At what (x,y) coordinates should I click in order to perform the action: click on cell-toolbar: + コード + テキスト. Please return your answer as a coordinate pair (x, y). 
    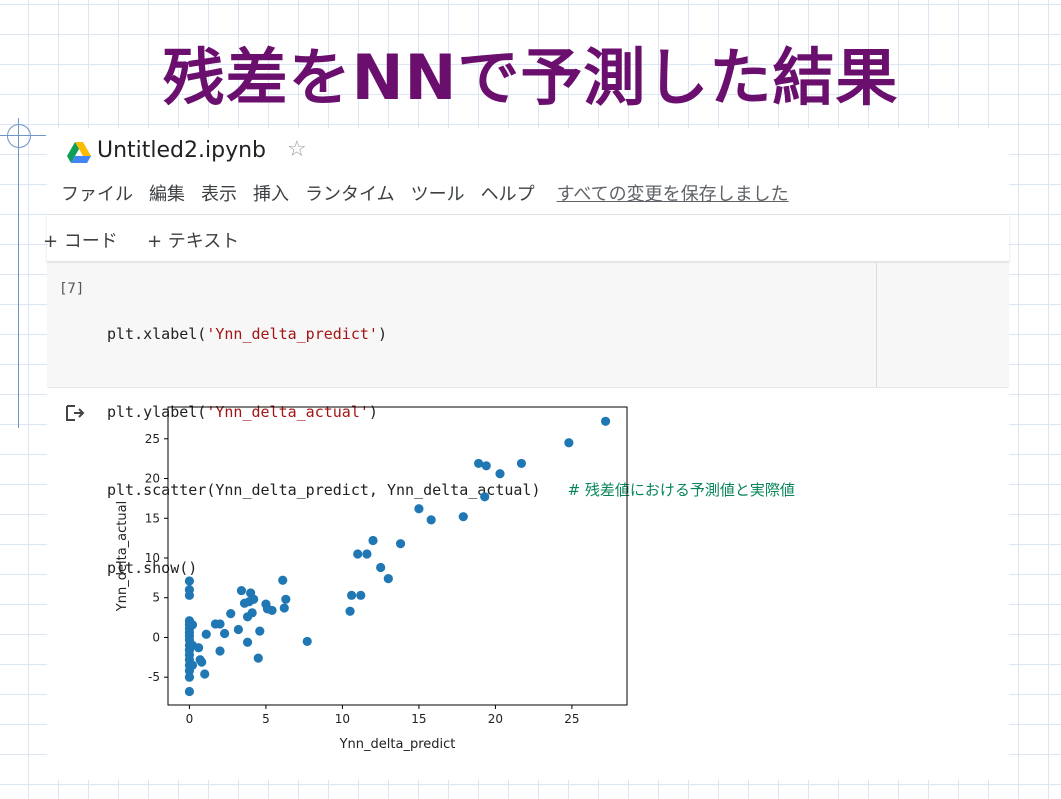
    Looking at the image, I should click on (526, 238).